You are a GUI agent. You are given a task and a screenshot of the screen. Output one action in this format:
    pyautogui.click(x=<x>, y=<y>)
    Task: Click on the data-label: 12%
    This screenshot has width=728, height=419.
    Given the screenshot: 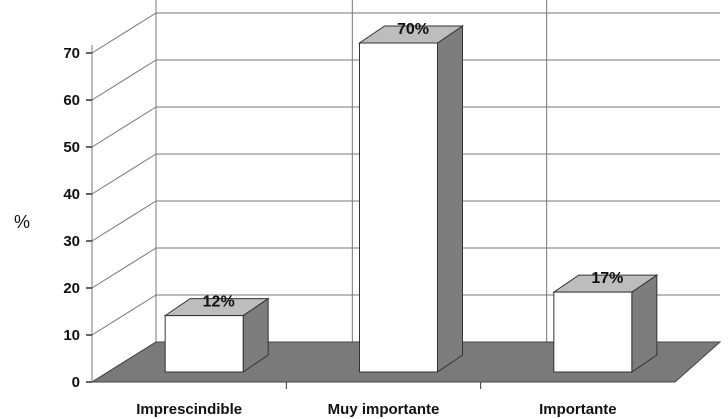 What is the action you would take?
    pyautogui.click(x=219, y=302)
    